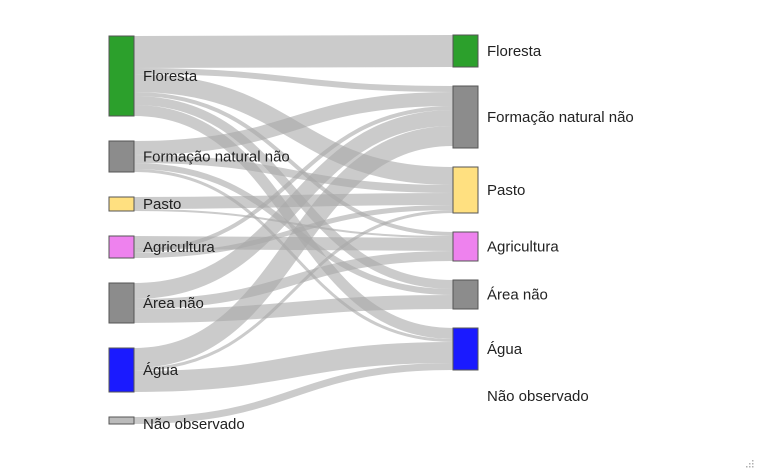 Image resolution: width=758 pixels, height=472 pixels. What do you see at coordinates (517, 295) in the screenshot?
I see `right-node-label-4: Área não` at bounding box center [517, 295].